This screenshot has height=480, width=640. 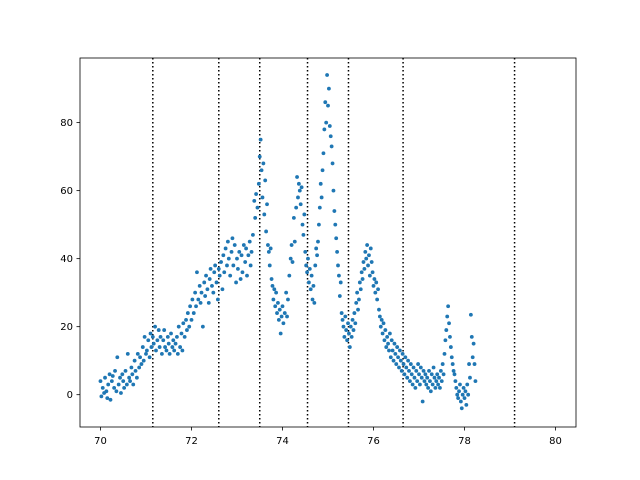 I want to click on y-axis-ticks: 0 20 40 60 80, so click(x=70, y=259).